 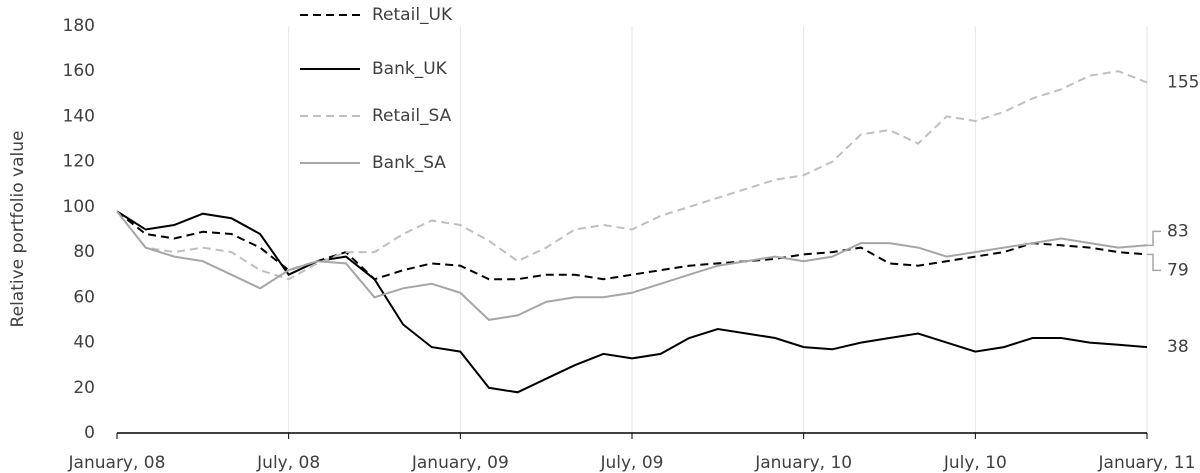 What do you see at coordinates (1183, 83) in the screenshot?
I see `end-label: 155` at bounding box center [1183, 83].